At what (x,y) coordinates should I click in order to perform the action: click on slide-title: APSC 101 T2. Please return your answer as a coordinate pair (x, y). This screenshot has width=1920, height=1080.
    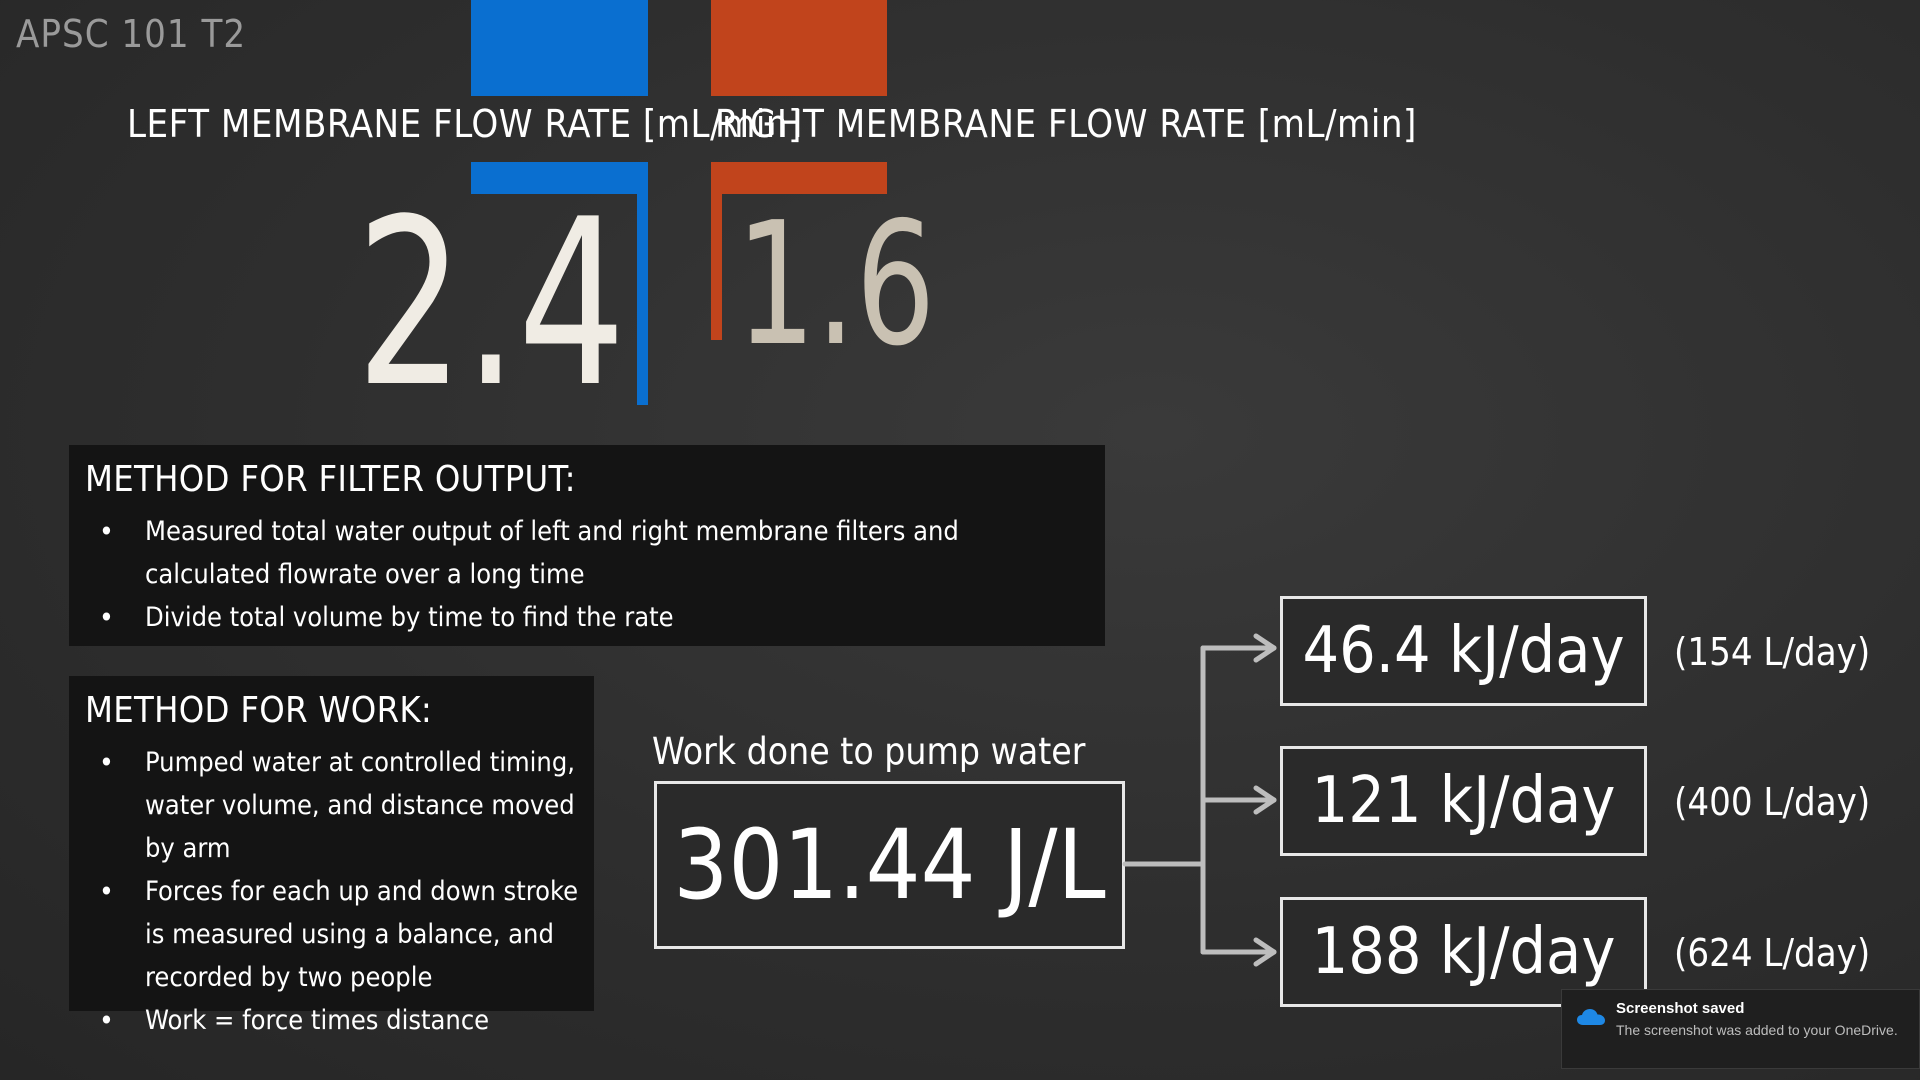
    Looking at the image, I should click on (131, 34).